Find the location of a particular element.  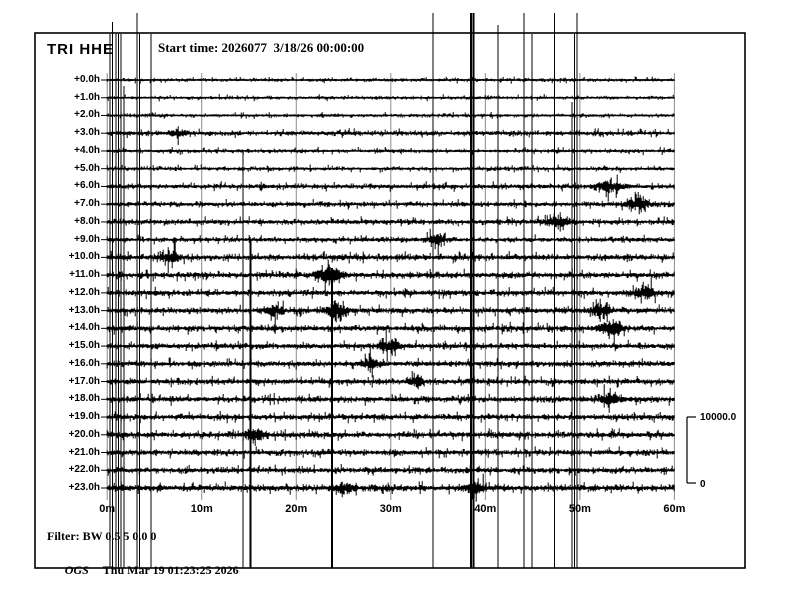

hour-tick-label: +5.0h is located at coordinates (87, 168).